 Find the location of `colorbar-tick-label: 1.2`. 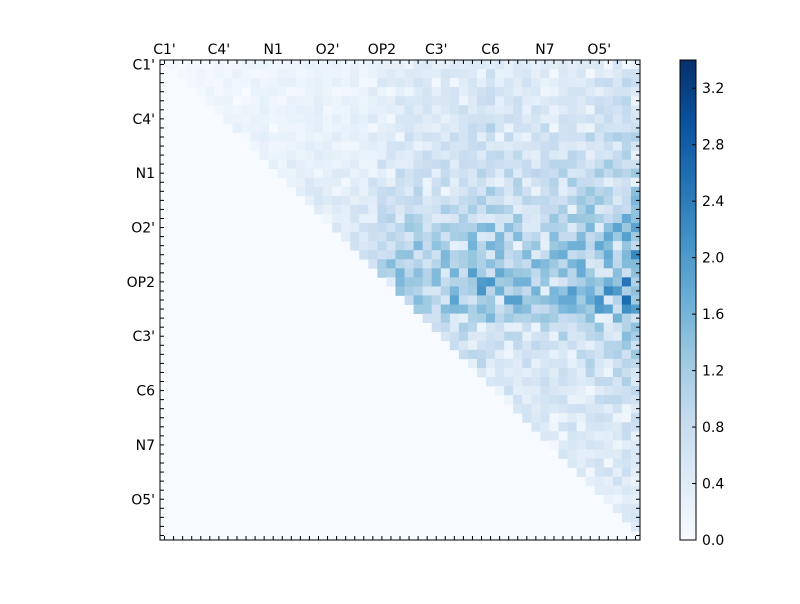

colorbar-tick-label: 1.2 is located at coordinates (713, 372).